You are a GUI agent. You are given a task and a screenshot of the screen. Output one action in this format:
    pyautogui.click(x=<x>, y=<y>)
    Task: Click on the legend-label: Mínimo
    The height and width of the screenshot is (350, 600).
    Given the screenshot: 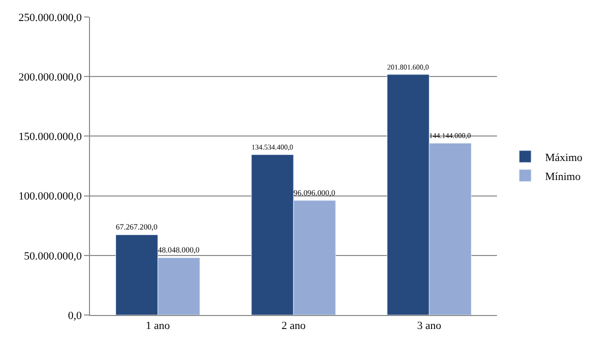 What is the action you would take?
    pyautogui.click(x=563, y=176)
    